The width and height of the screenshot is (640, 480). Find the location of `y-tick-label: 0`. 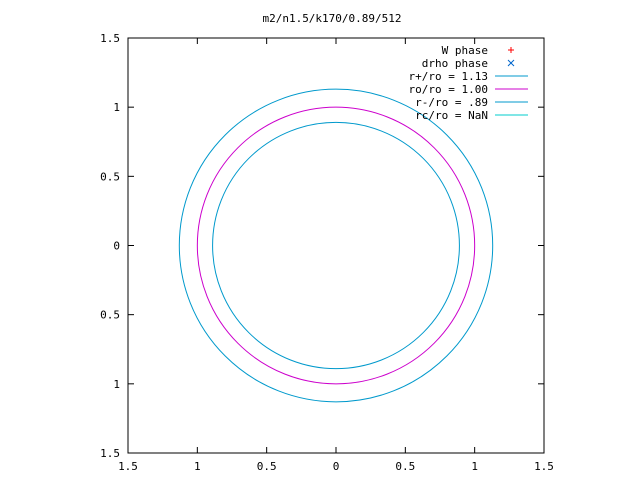

y-tick-label: 0 is located at coordinates (116, 246).